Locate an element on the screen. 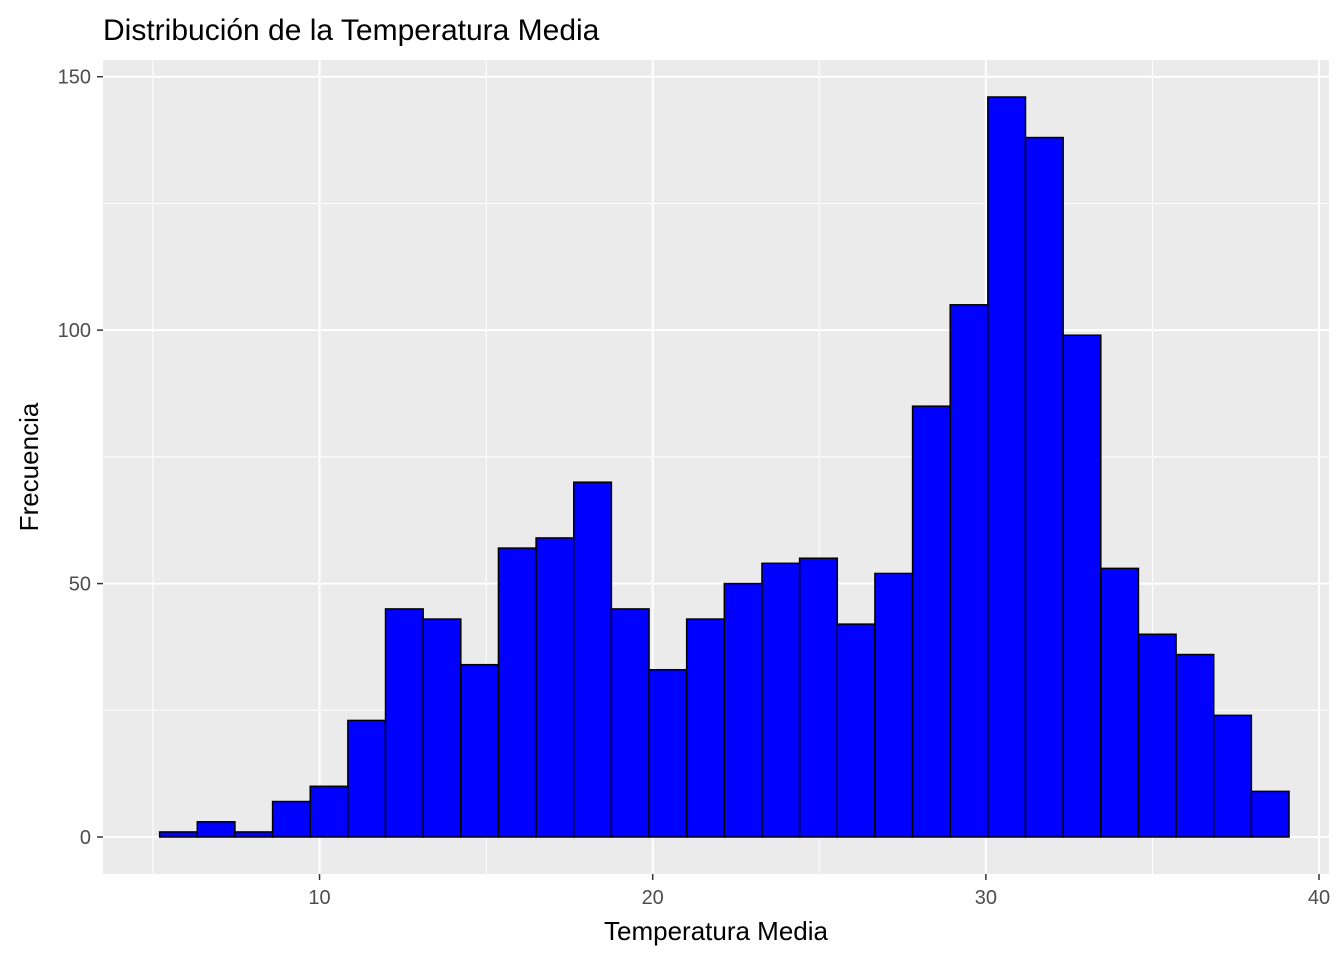  x-axis-title: Temperatura Media is located at coordinates (716, 931).